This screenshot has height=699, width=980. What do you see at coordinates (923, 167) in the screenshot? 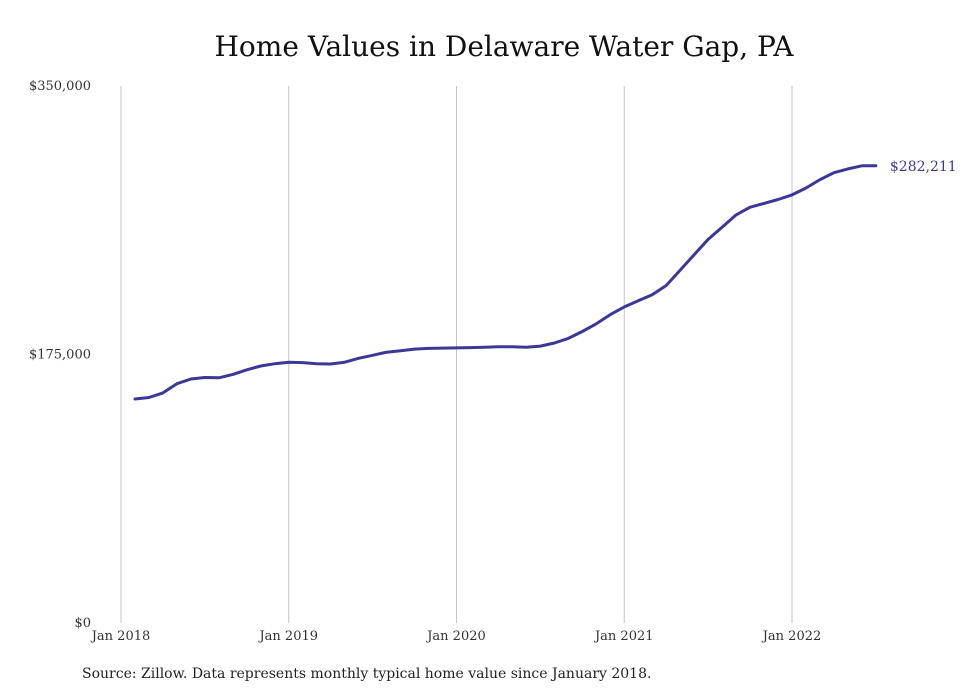
I see `end-value-label: $282,211` at bounding box center [923, 167].